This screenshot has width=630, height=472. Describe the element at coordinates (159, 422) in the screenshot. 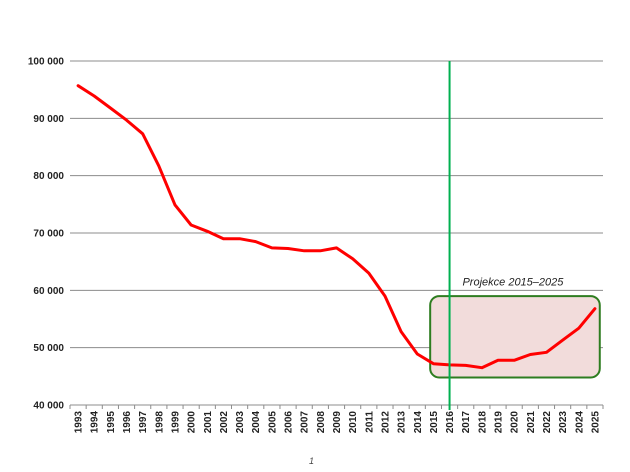

I see `x-tick-label: 1998` at that location.